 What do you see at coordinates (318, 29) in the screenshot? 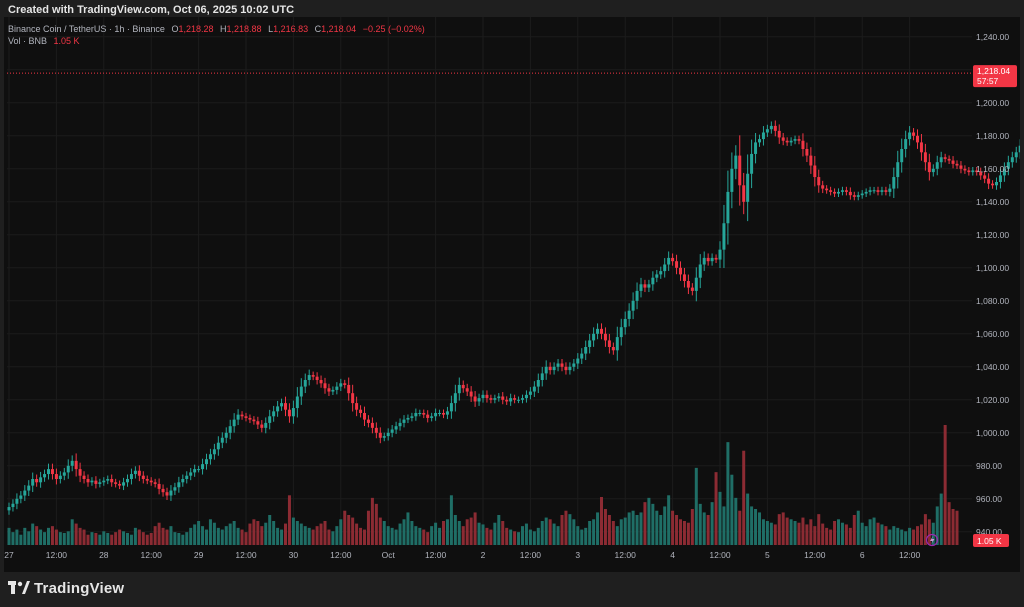
I see `legend-close-key: C` at bounding box center [318, 29].